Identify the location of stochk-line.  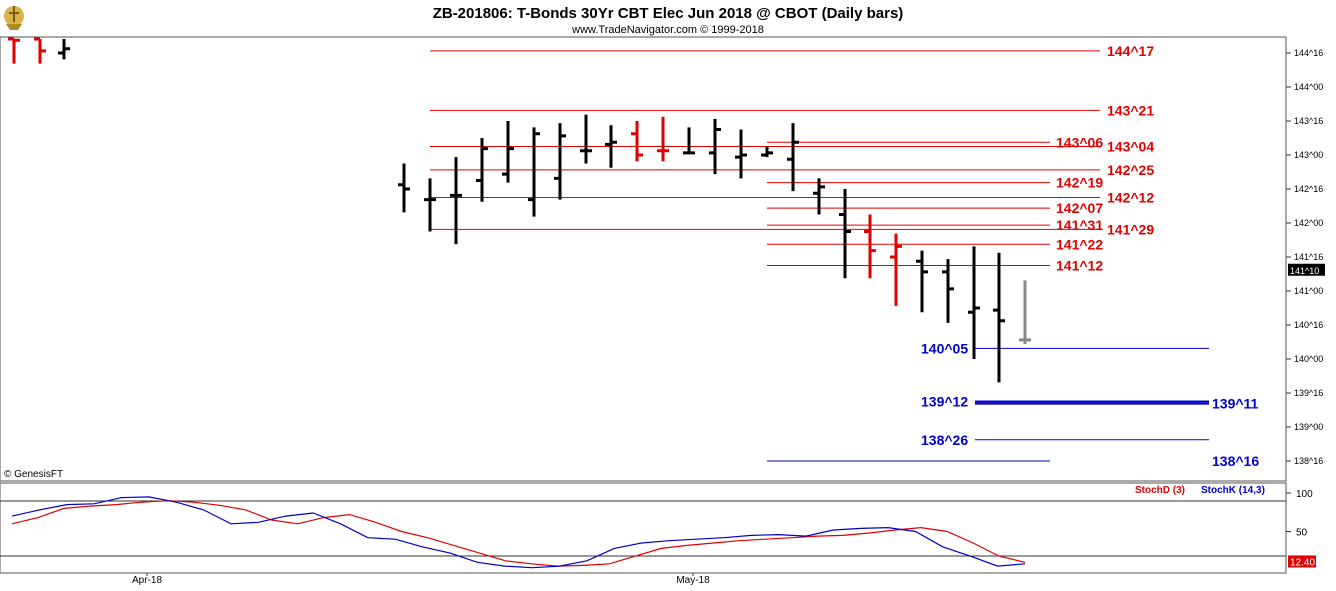
(518, 532).